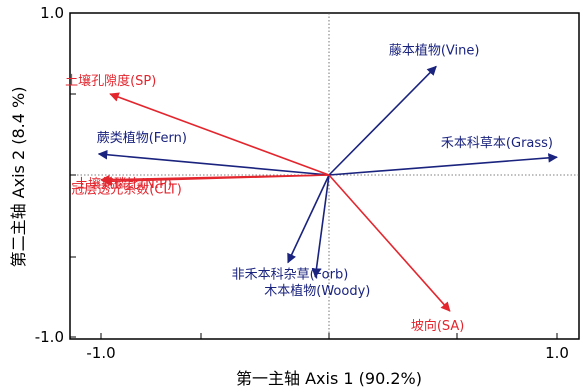 Image resolution: width=584 pixels, height=391 pixels. I want to click on y-axis-title: 第二主轴 Axis 2 (8.4 %), so click(18, 177).